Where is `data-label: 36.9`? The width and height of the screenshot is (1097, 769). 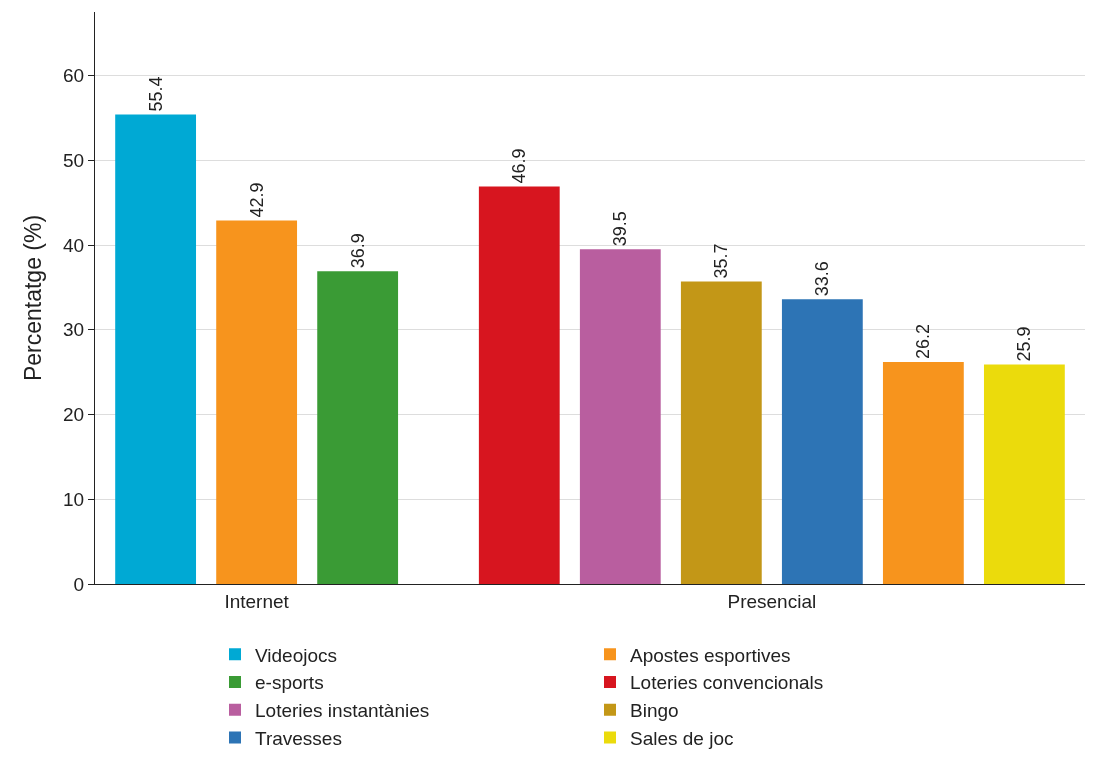 data-label: 36.9 is located at coordinates (357, 251).